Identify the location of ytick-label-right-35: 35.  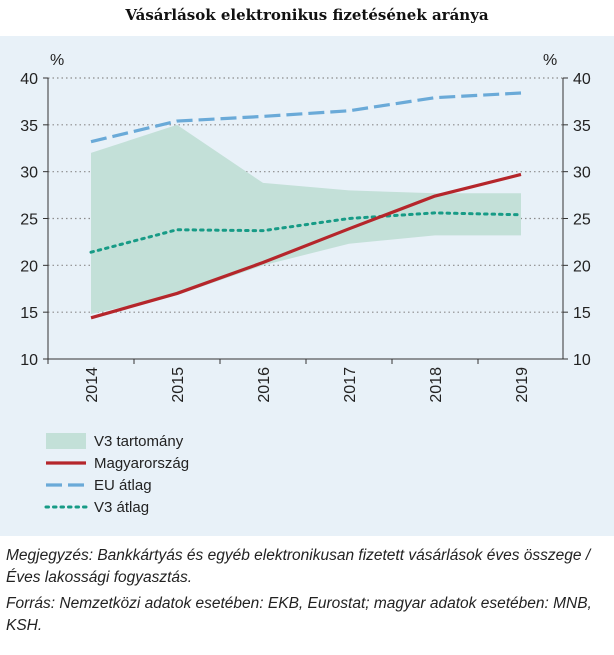
(582, 126).